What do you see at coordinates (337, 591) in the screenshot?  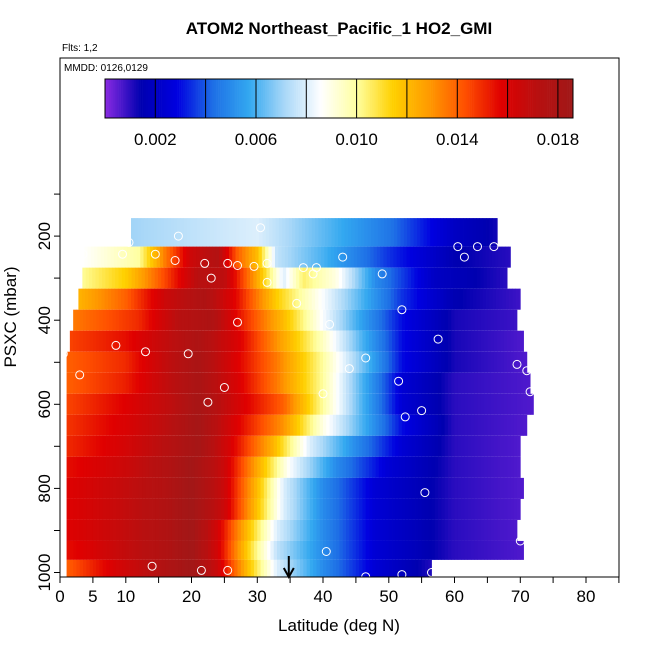 I see `x-axis: 0 5 10 20 30 40 50 60 70 80` at bounding box center [337, 591].